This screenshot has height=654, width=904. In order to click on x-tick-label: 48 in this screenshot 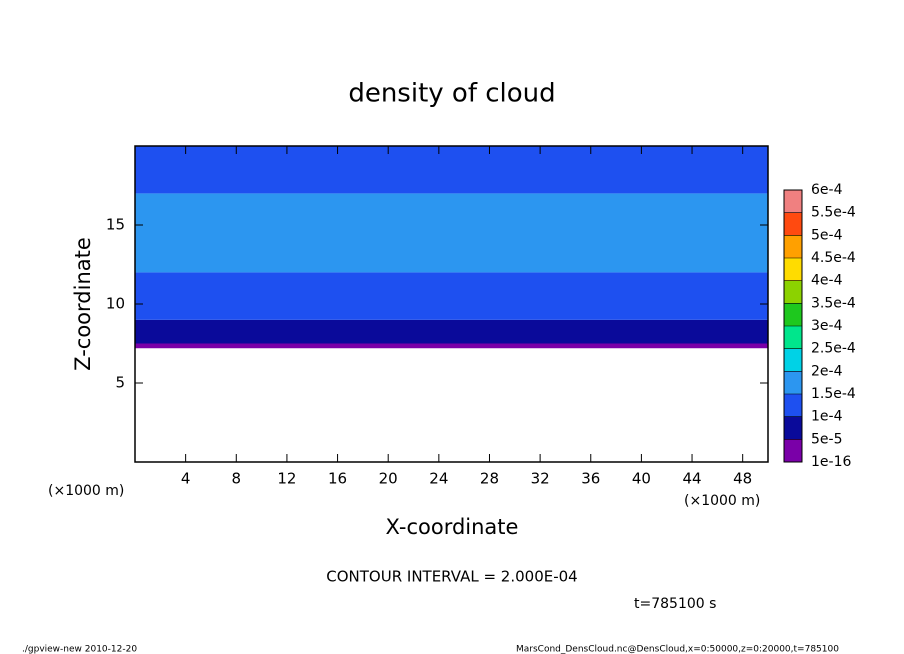, I will do `click(742, 479)`.